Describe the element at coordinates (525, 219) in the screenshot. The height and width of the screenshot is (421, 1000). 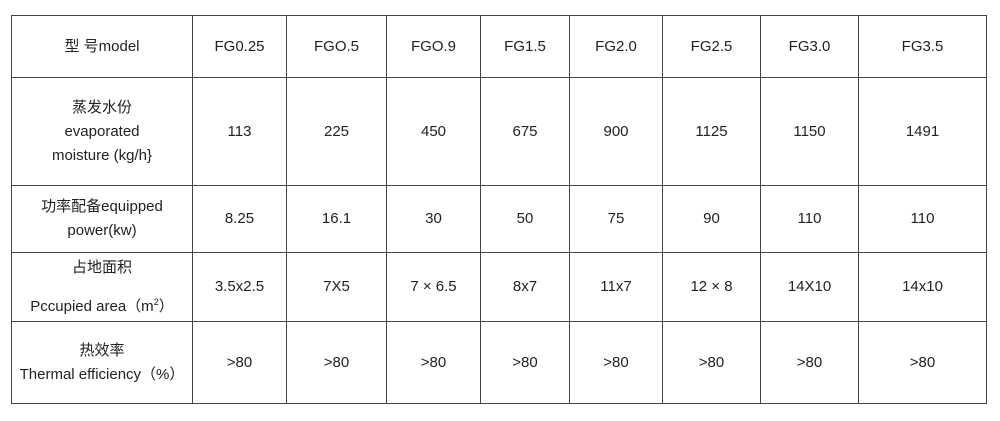
I see `value-cell: 50` at that location.